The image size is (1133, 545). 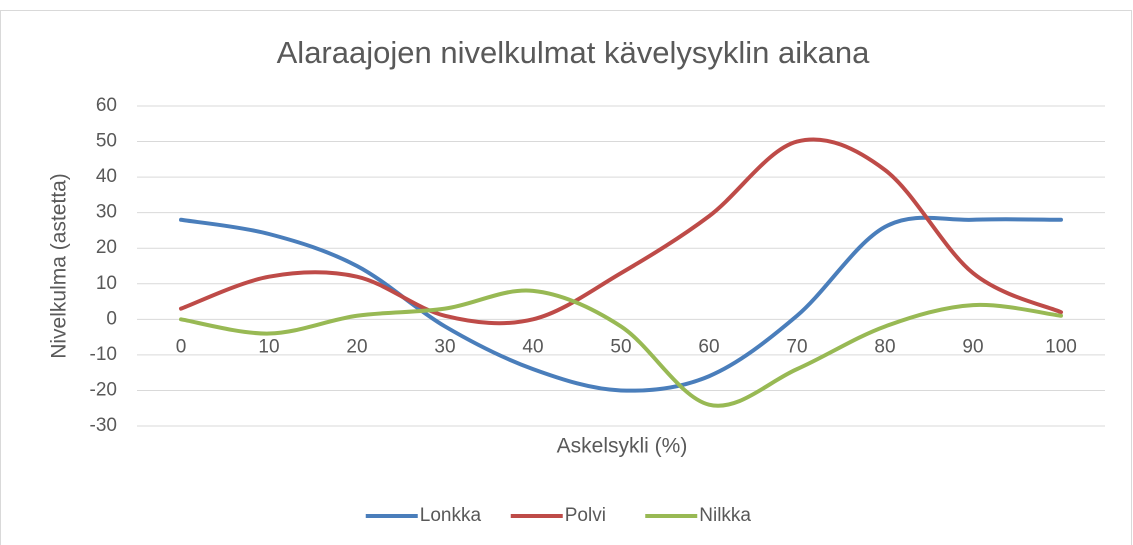 What do you see at coordinates (59, 266) in the screenshot?
I see `y-axis-label: Nivelkulma (astetta)` at bounding box center [59, 266].